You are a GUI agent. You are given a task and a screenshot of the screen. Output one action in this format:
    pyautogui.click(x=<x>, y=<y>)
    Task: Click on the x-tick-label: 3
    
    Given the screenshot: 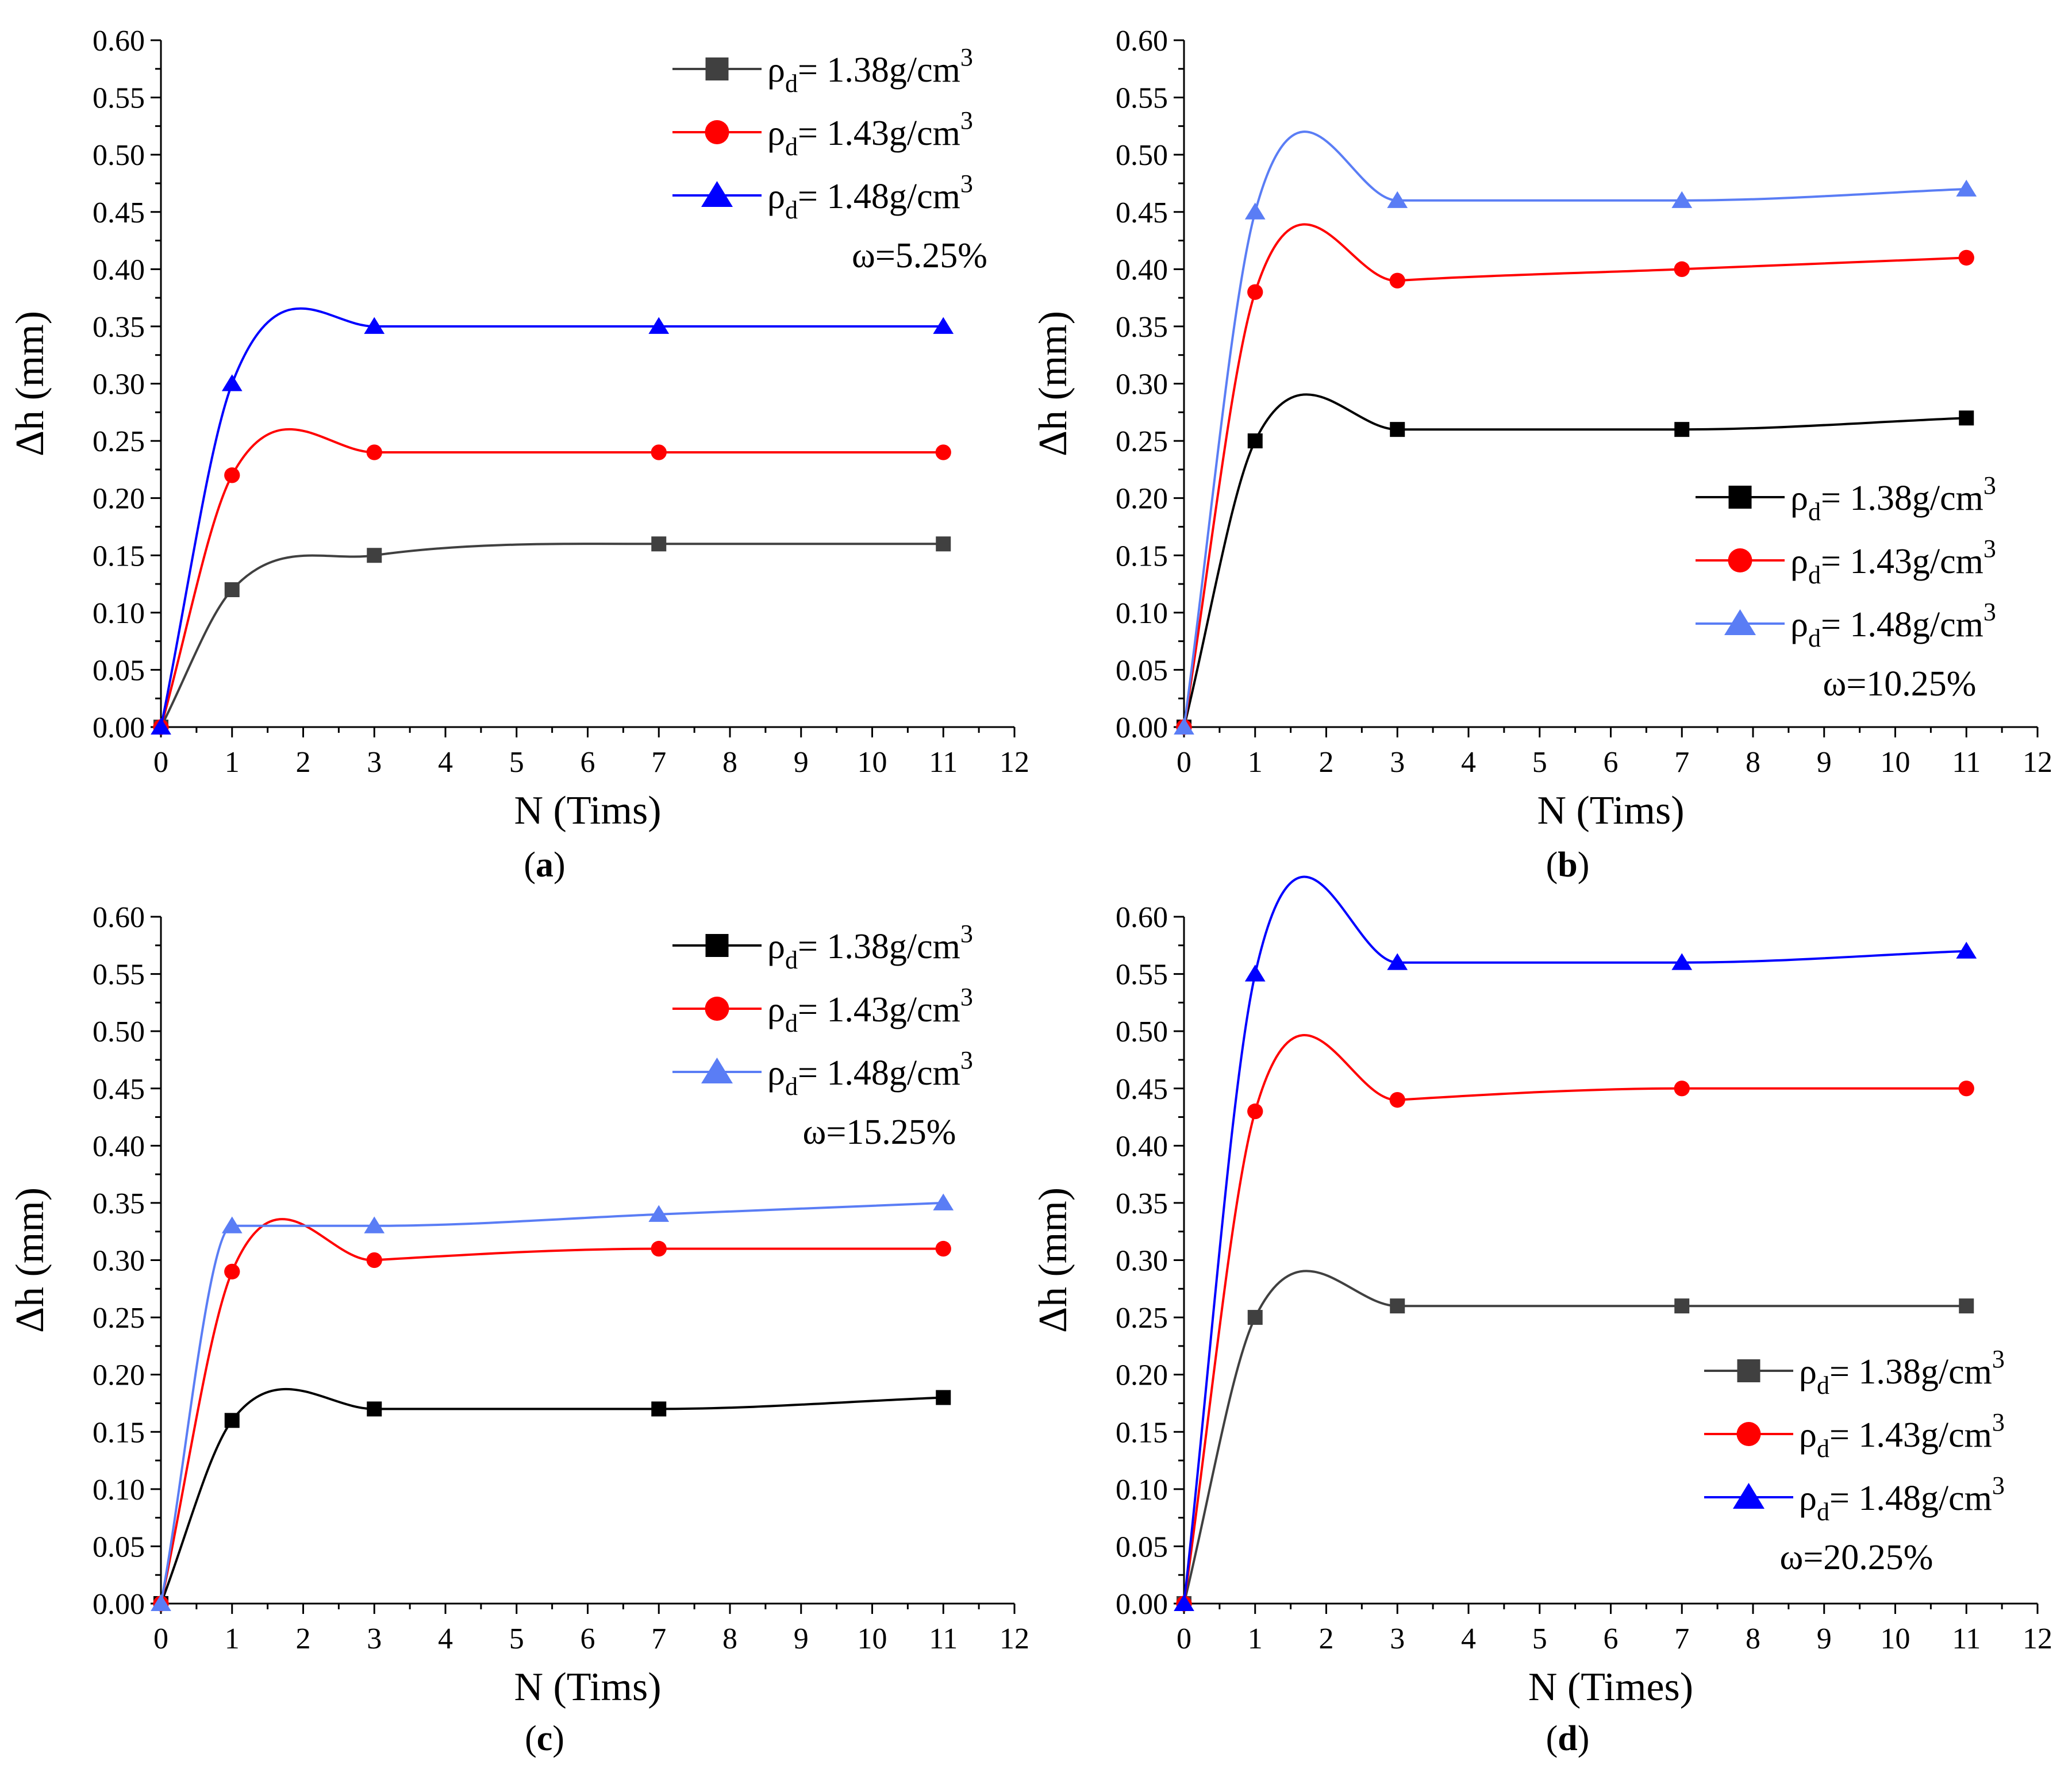 What is the action you would take?
    pyautogui.click(x=374, y=1639)
    